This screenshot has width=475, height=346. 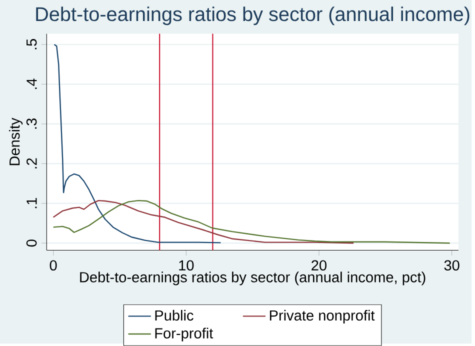 I want to click on legend-label: For-profit, so click(x=184, y=335).